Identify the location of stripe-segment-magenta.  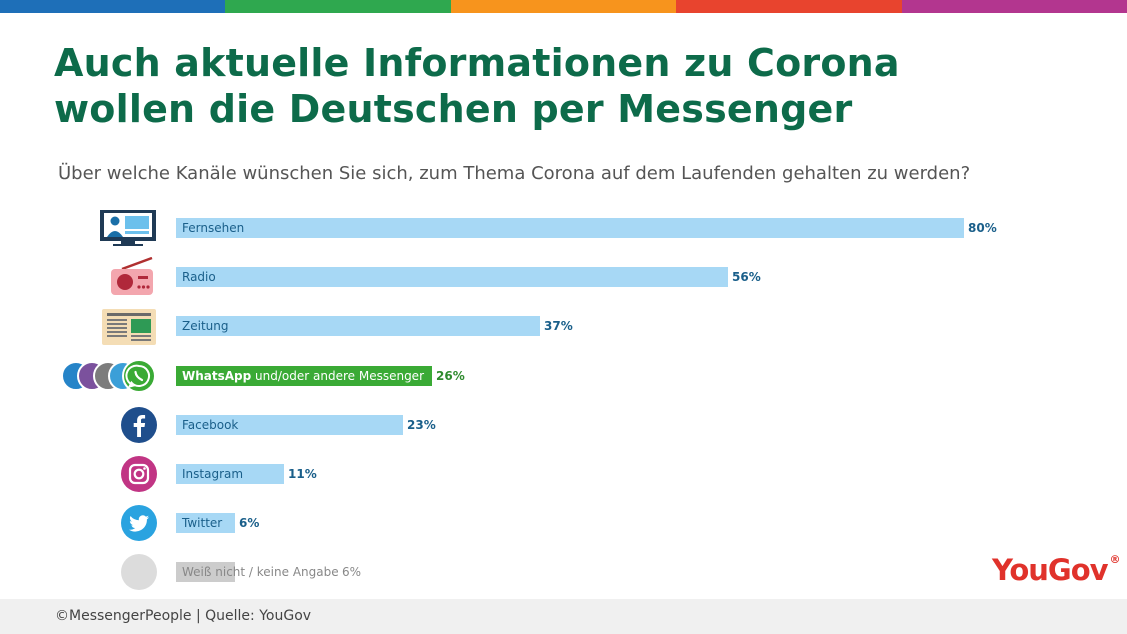
(1014, 6).